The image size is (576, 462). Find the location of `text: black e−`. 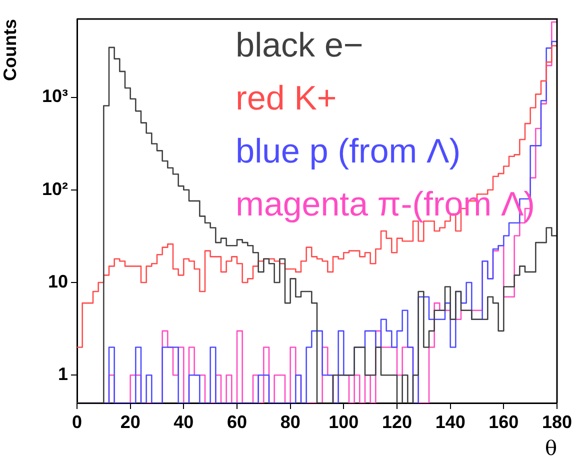

text: black e− is located at coordinates (300, 45).